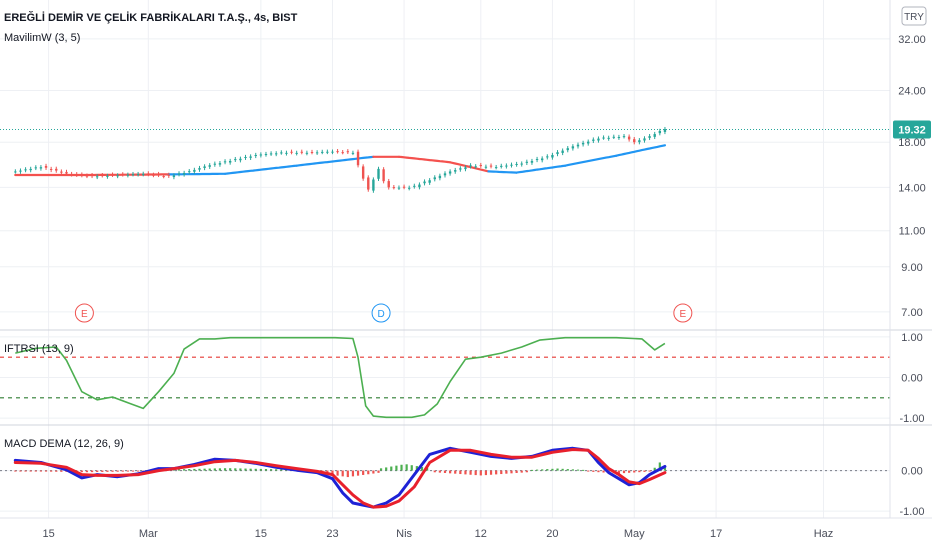  Describe the element at coordinates (911, 472) in the screenshot. I see `macd-axis-label: 0.00` at that location.